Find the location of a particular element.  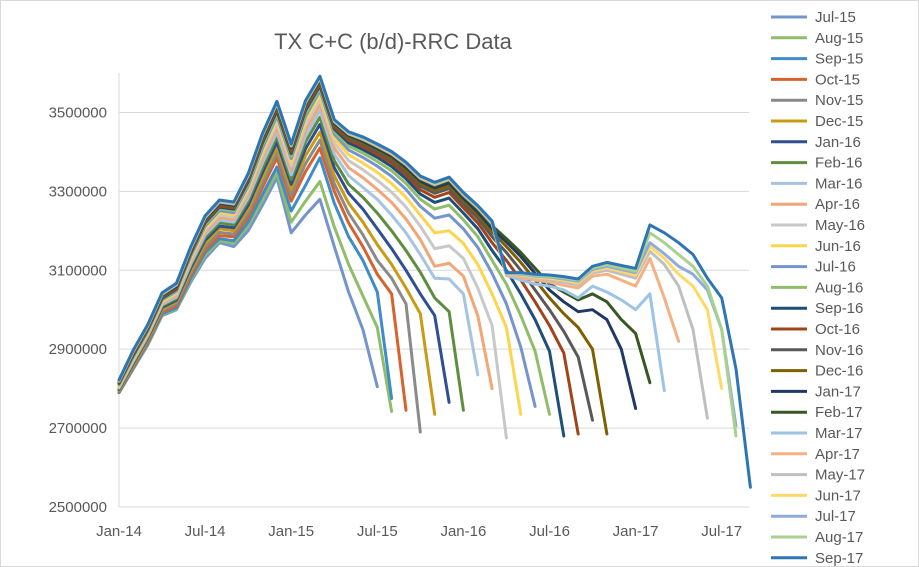

y-tick-label: 2900000 is located at coordinates (78, 349).